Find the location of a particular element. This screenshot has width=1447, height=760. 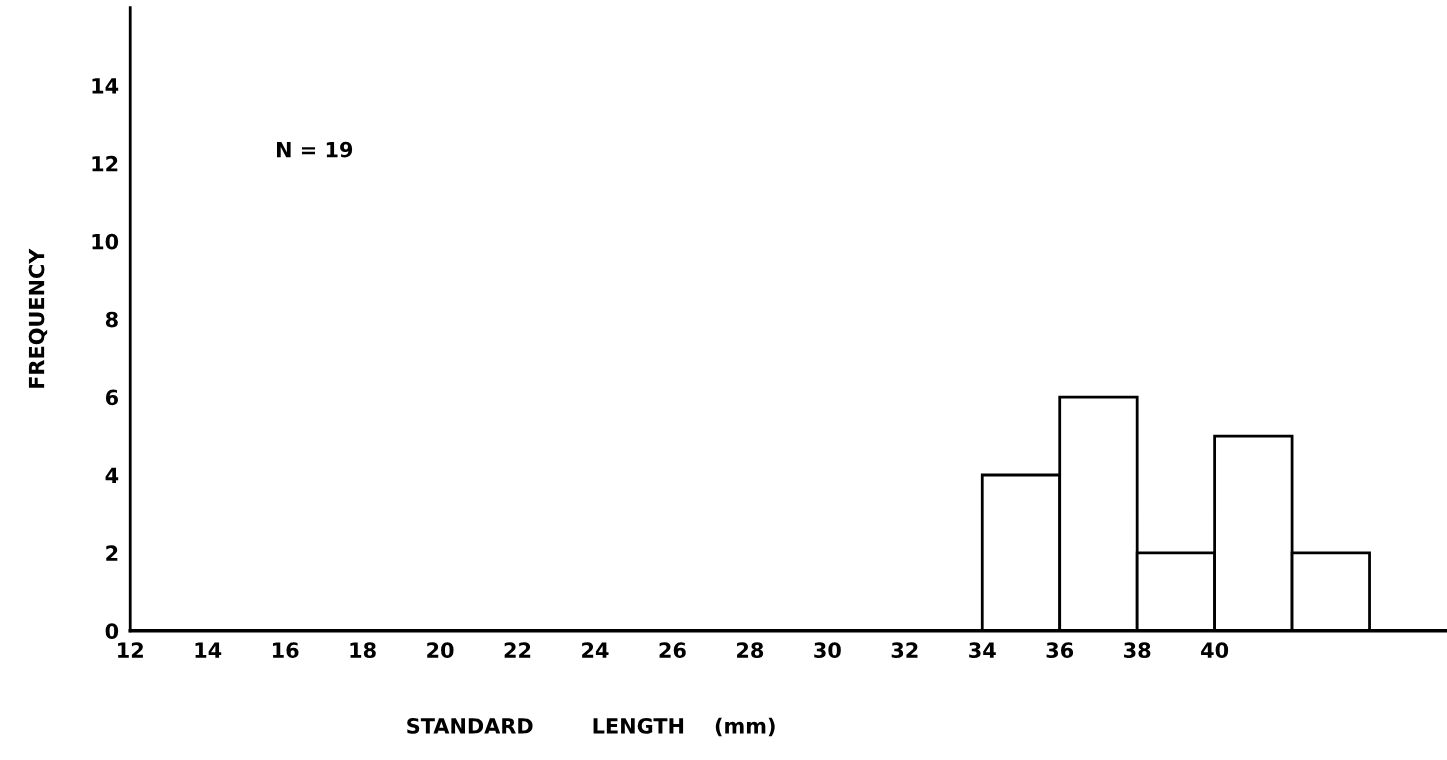

x-tick-label: 14 is located at coordinates (208, 650).